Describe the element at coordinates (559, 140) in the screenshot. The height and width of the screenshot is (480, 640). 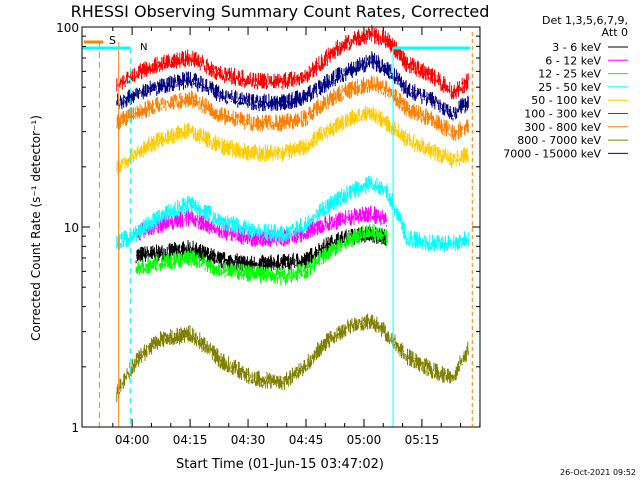
I see `legend-label: 800 - 7000 keV` at that location.